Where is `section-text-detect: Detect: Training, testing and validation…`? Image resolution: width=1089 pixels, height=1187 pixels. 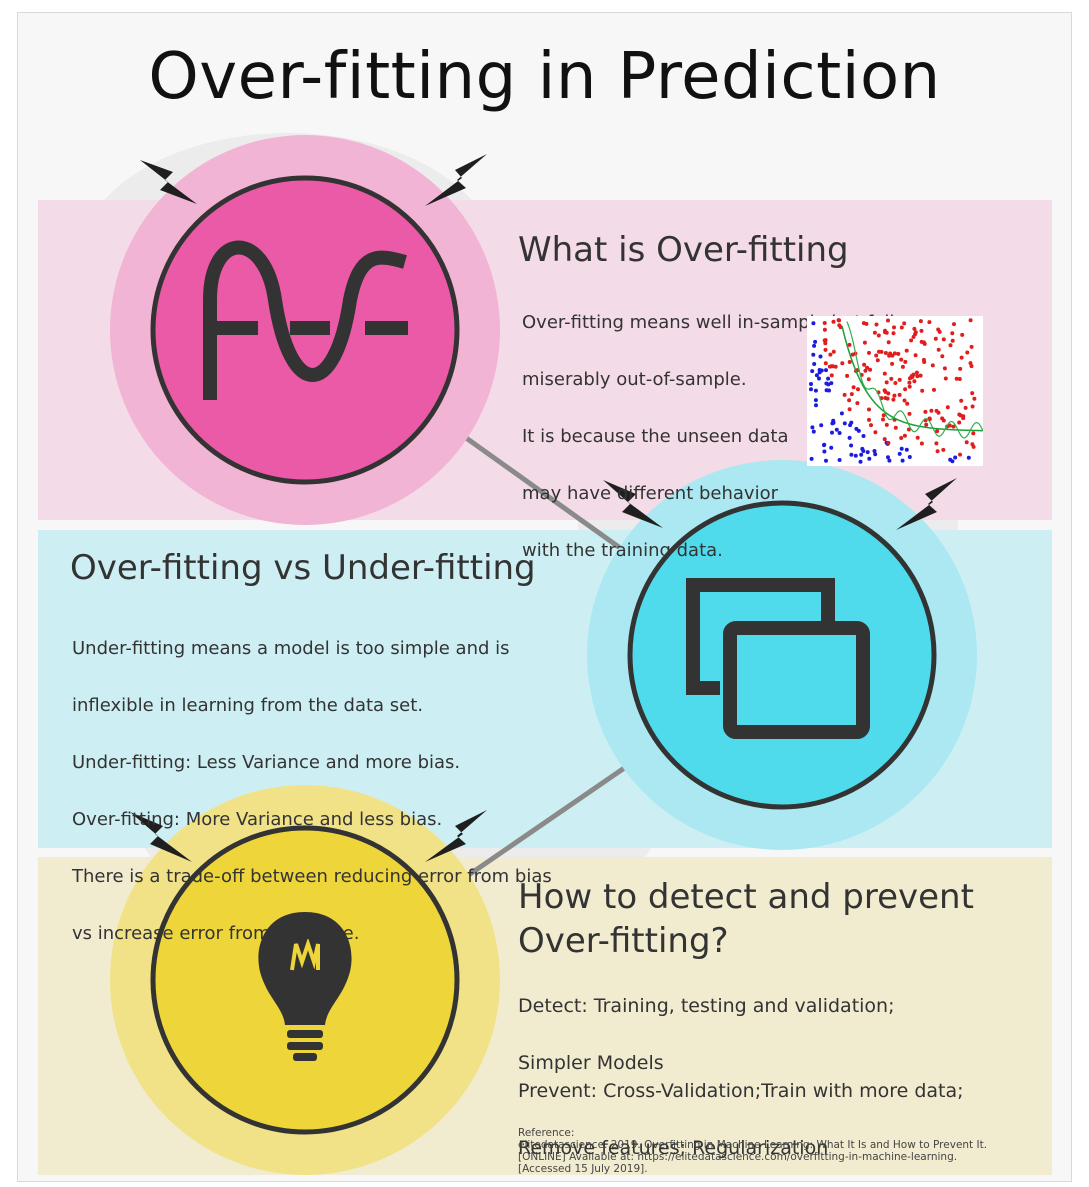
section-text-detect: Detect: Training, testing and validation… is located at coordinates (706, 1034).